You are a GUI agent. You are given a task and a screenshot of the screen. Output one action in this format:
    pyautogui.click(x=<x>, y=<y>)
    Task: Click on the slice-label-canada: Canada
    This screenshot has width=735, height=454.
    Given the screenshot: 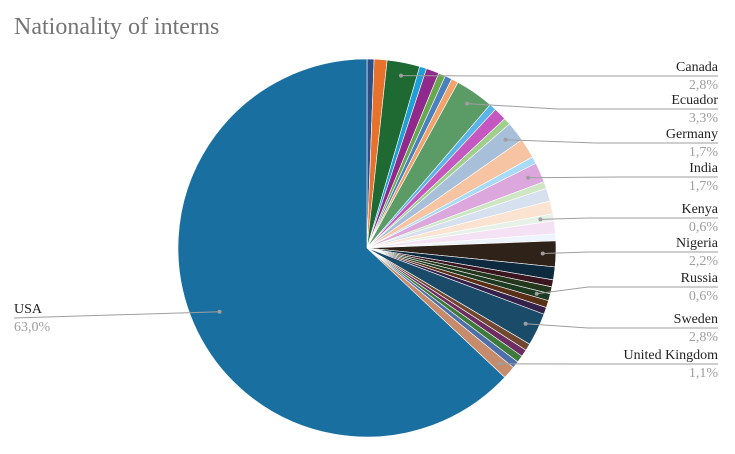 What is the action you would take?
    pyautogui.click(x=697, y=67)
    